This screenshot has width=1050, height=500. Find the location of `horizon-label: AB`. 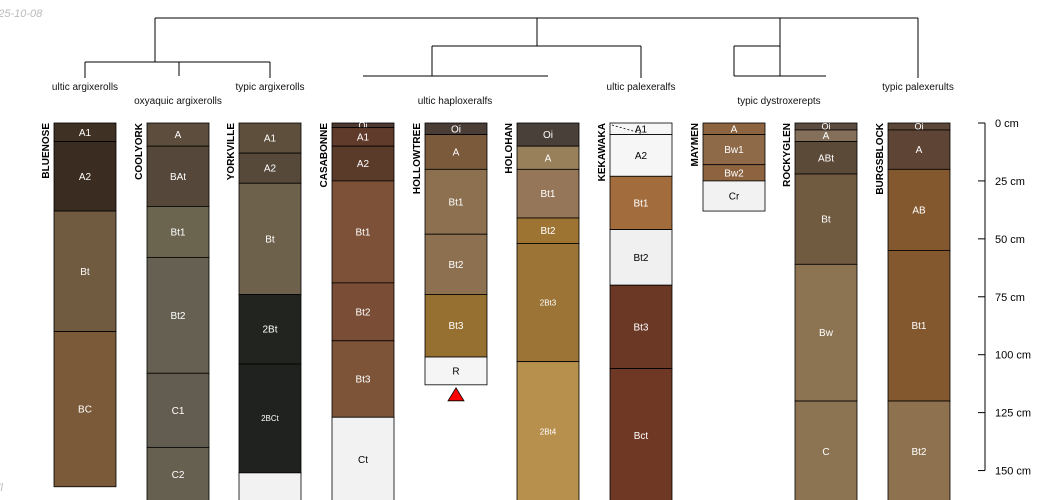

horizon-label: AB is located at coordinates (919, 210).